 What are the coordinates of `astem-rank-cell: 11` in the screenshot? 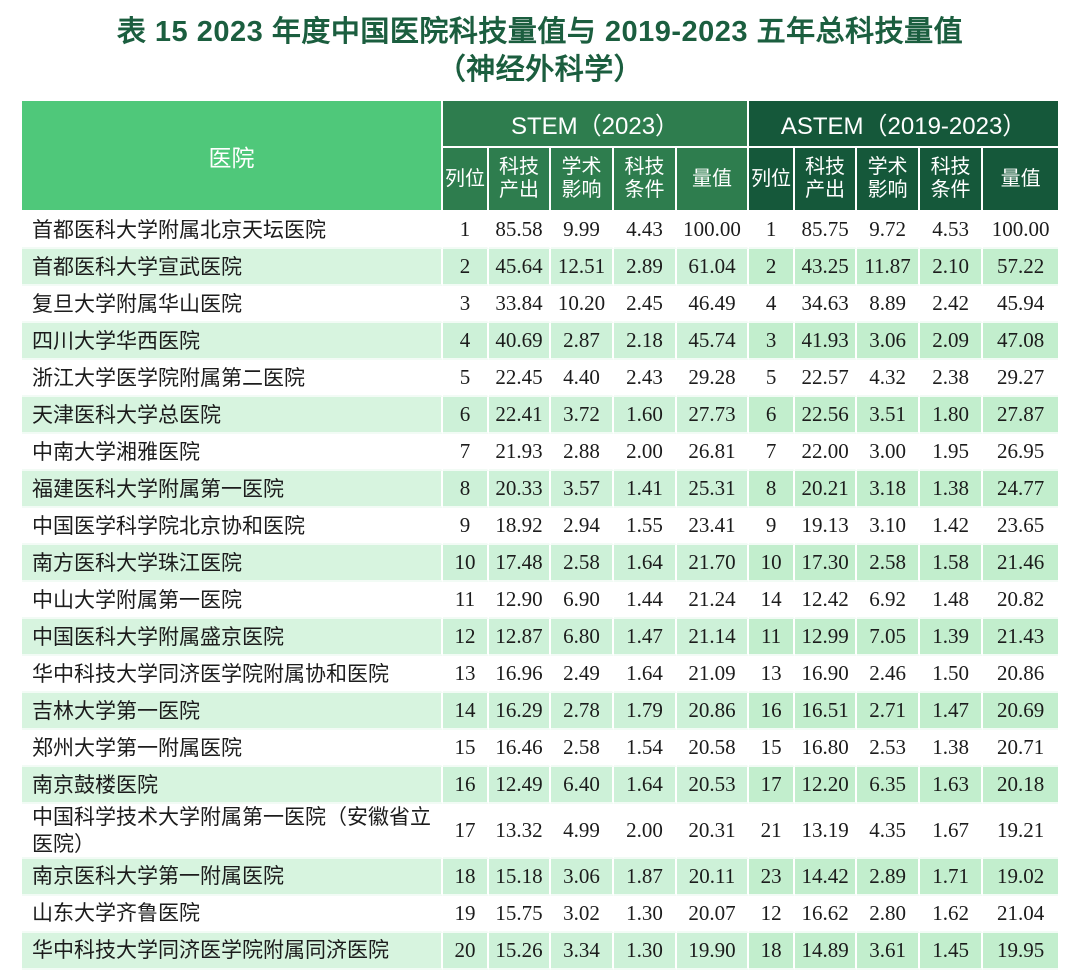 It's located at (772, 638).